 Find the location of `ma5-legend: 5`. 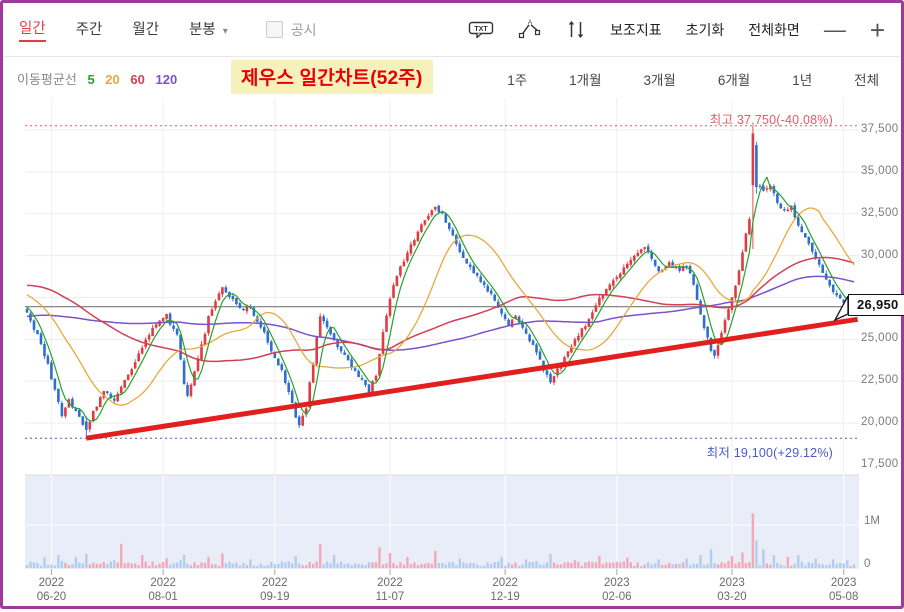

ma5-legend: 5 is located at coordinates (91, 79).